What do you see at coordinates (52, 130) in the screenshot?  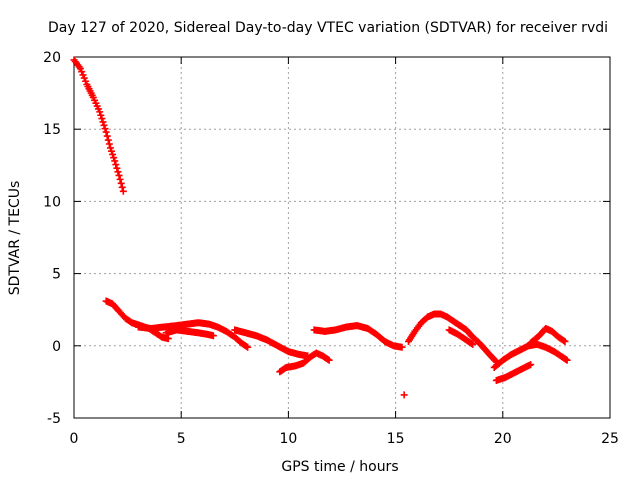 I see `y-tick-label: 15` at bounding box center [52, 130].